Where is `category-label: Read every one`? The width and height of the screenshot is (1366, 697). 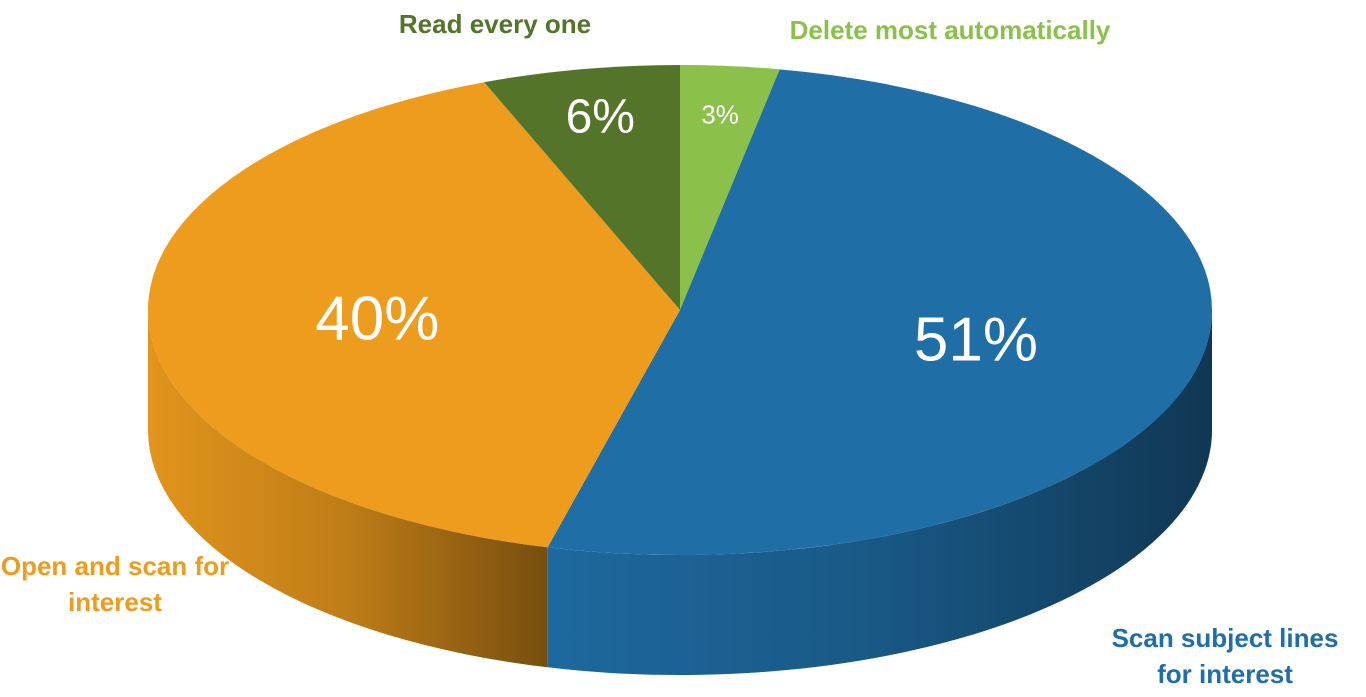
category-label: Read every one is located at coordinates (495, 24).